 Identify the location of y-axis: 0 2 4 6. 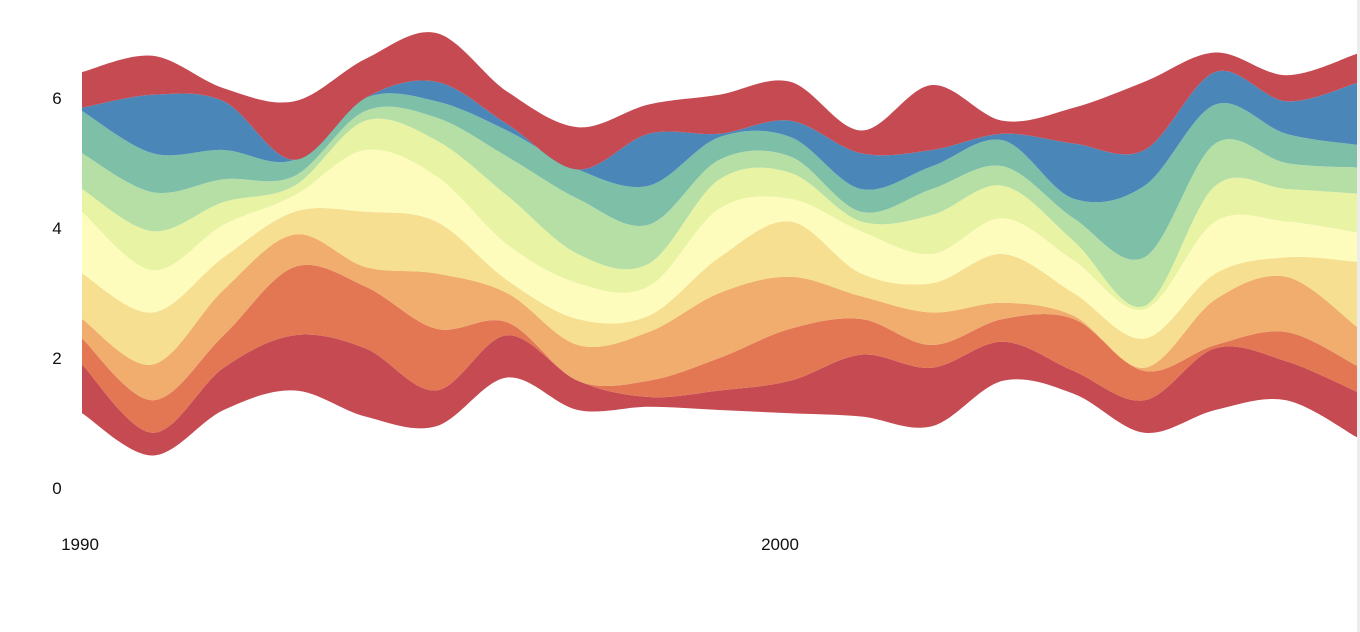
(56, 293).